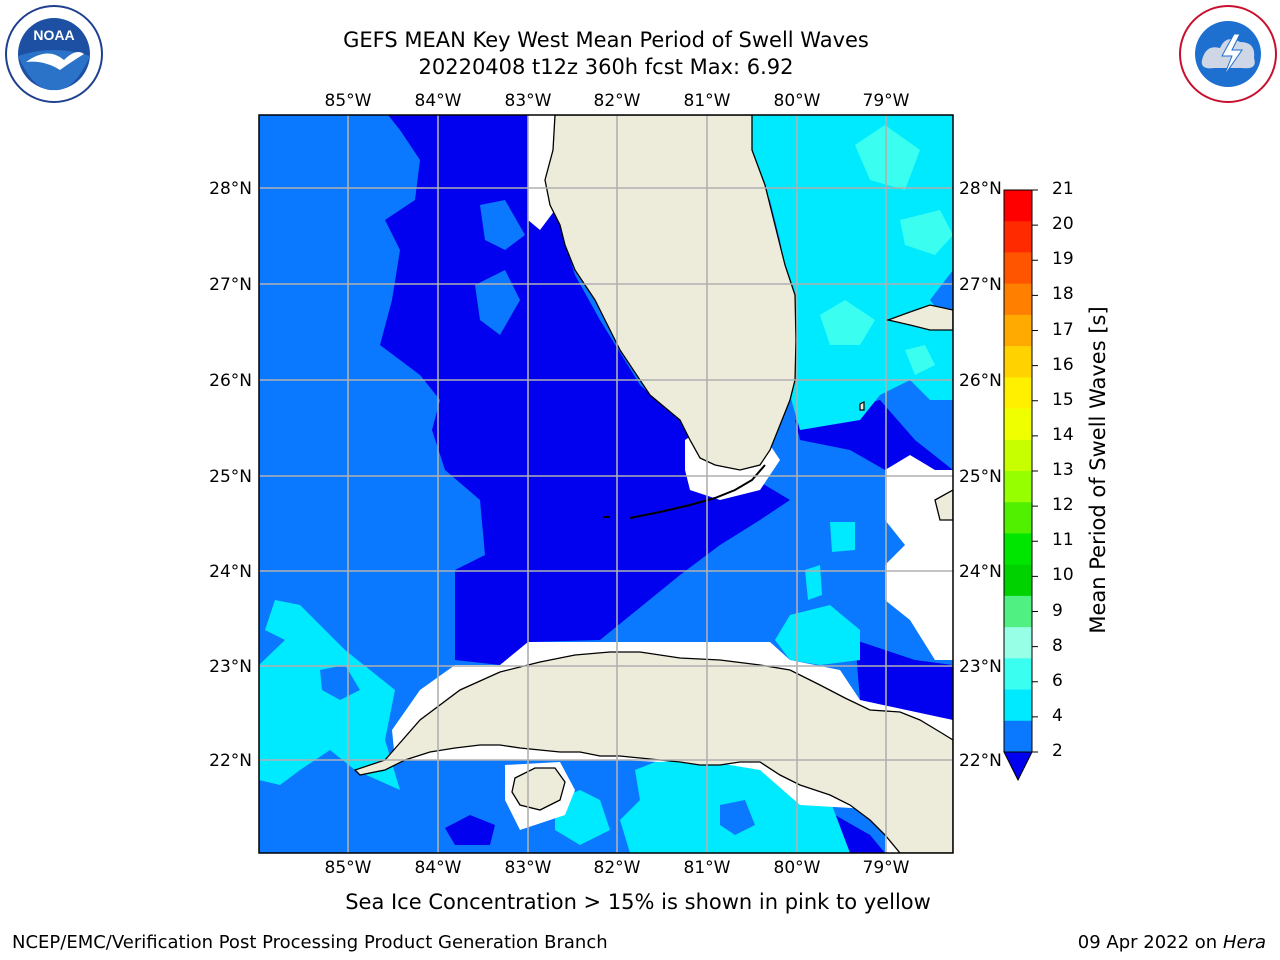 This screenshot has height=960, width=1280. I want to click on lon-label-bottom: 84°W, so click(438, 868).